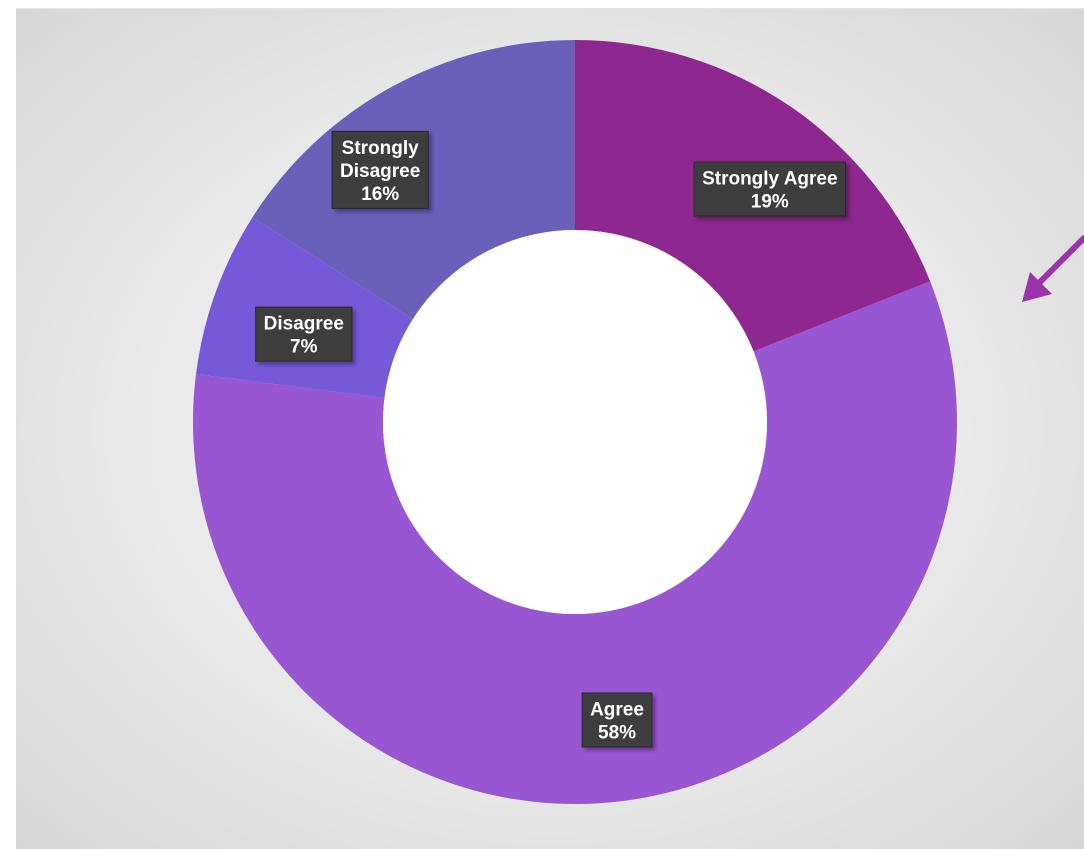 The width and height of the screenshot is (1084, 849). What do you see at coordinates (770, 201) in the screenshot?
I see `data-label-value: 19%` at bounding box center [770, 201].